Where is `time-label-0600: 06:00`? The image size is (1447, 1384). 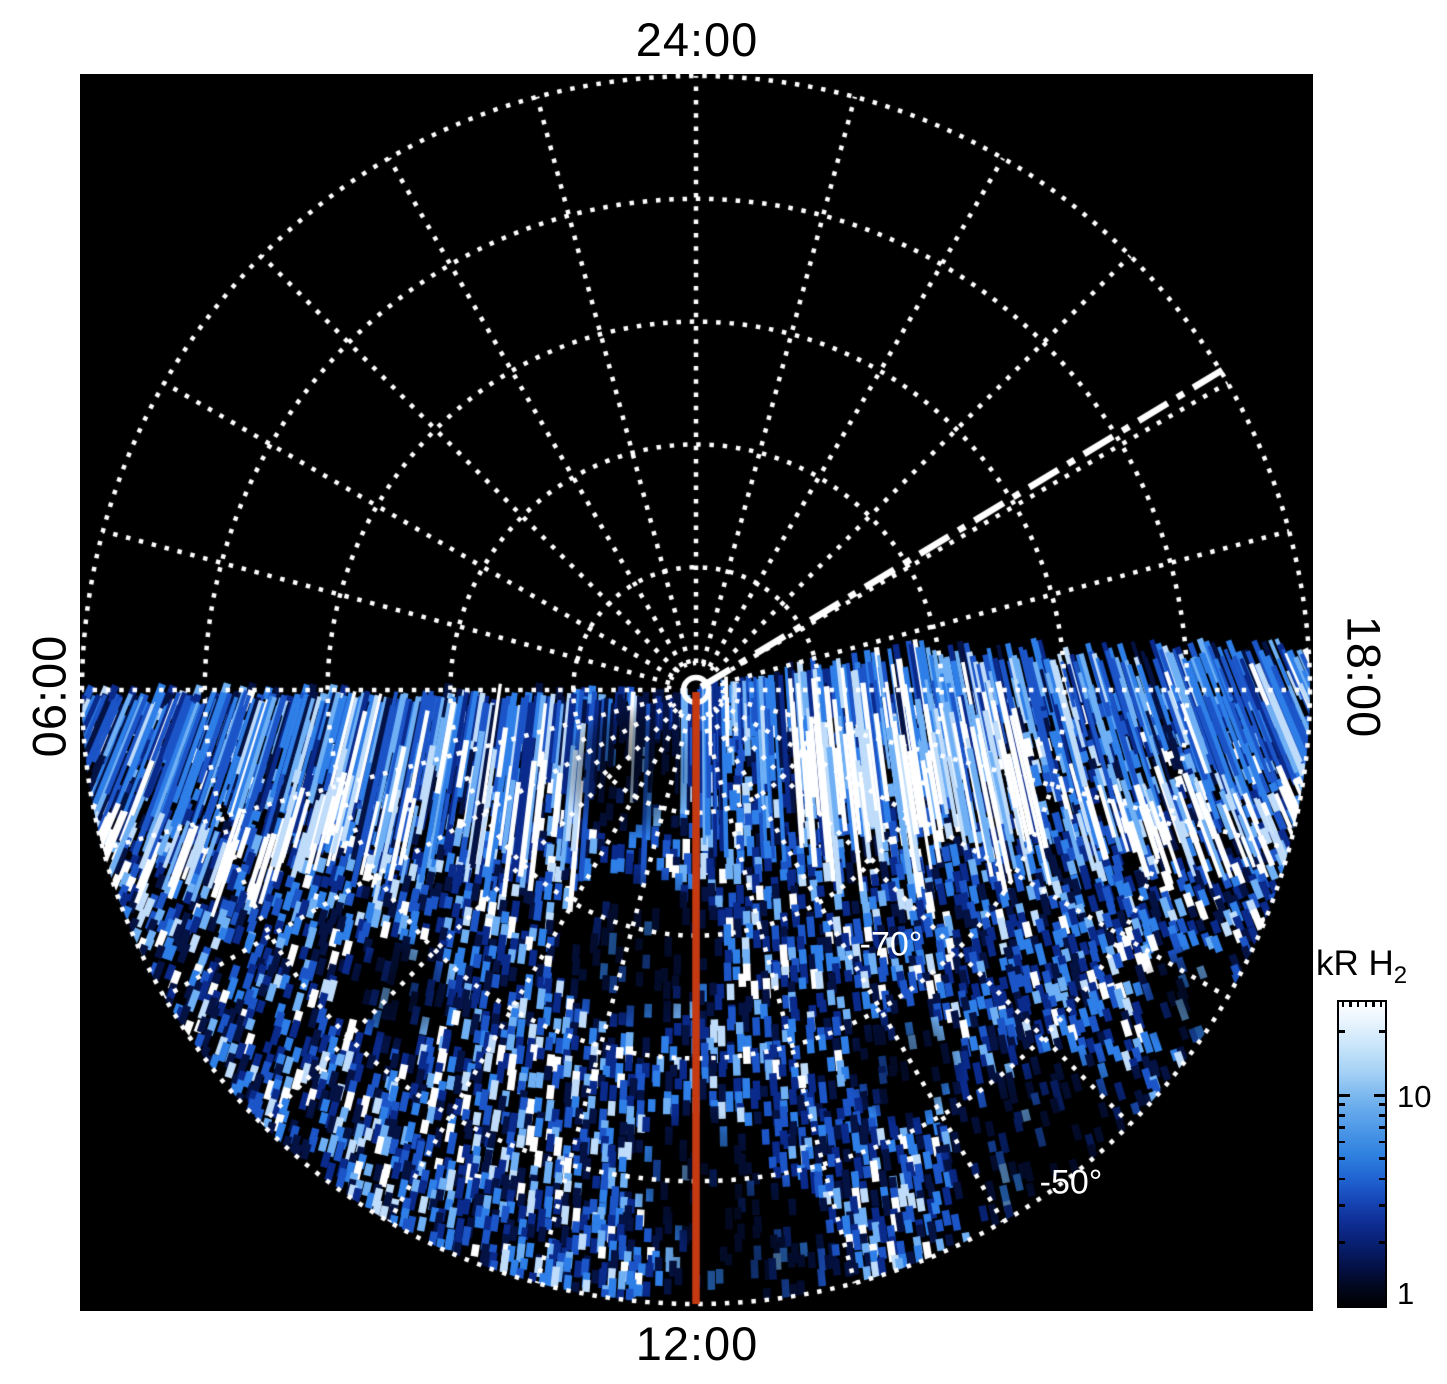
time-label-0600: 06:00 is located at coordinates (49, 696).